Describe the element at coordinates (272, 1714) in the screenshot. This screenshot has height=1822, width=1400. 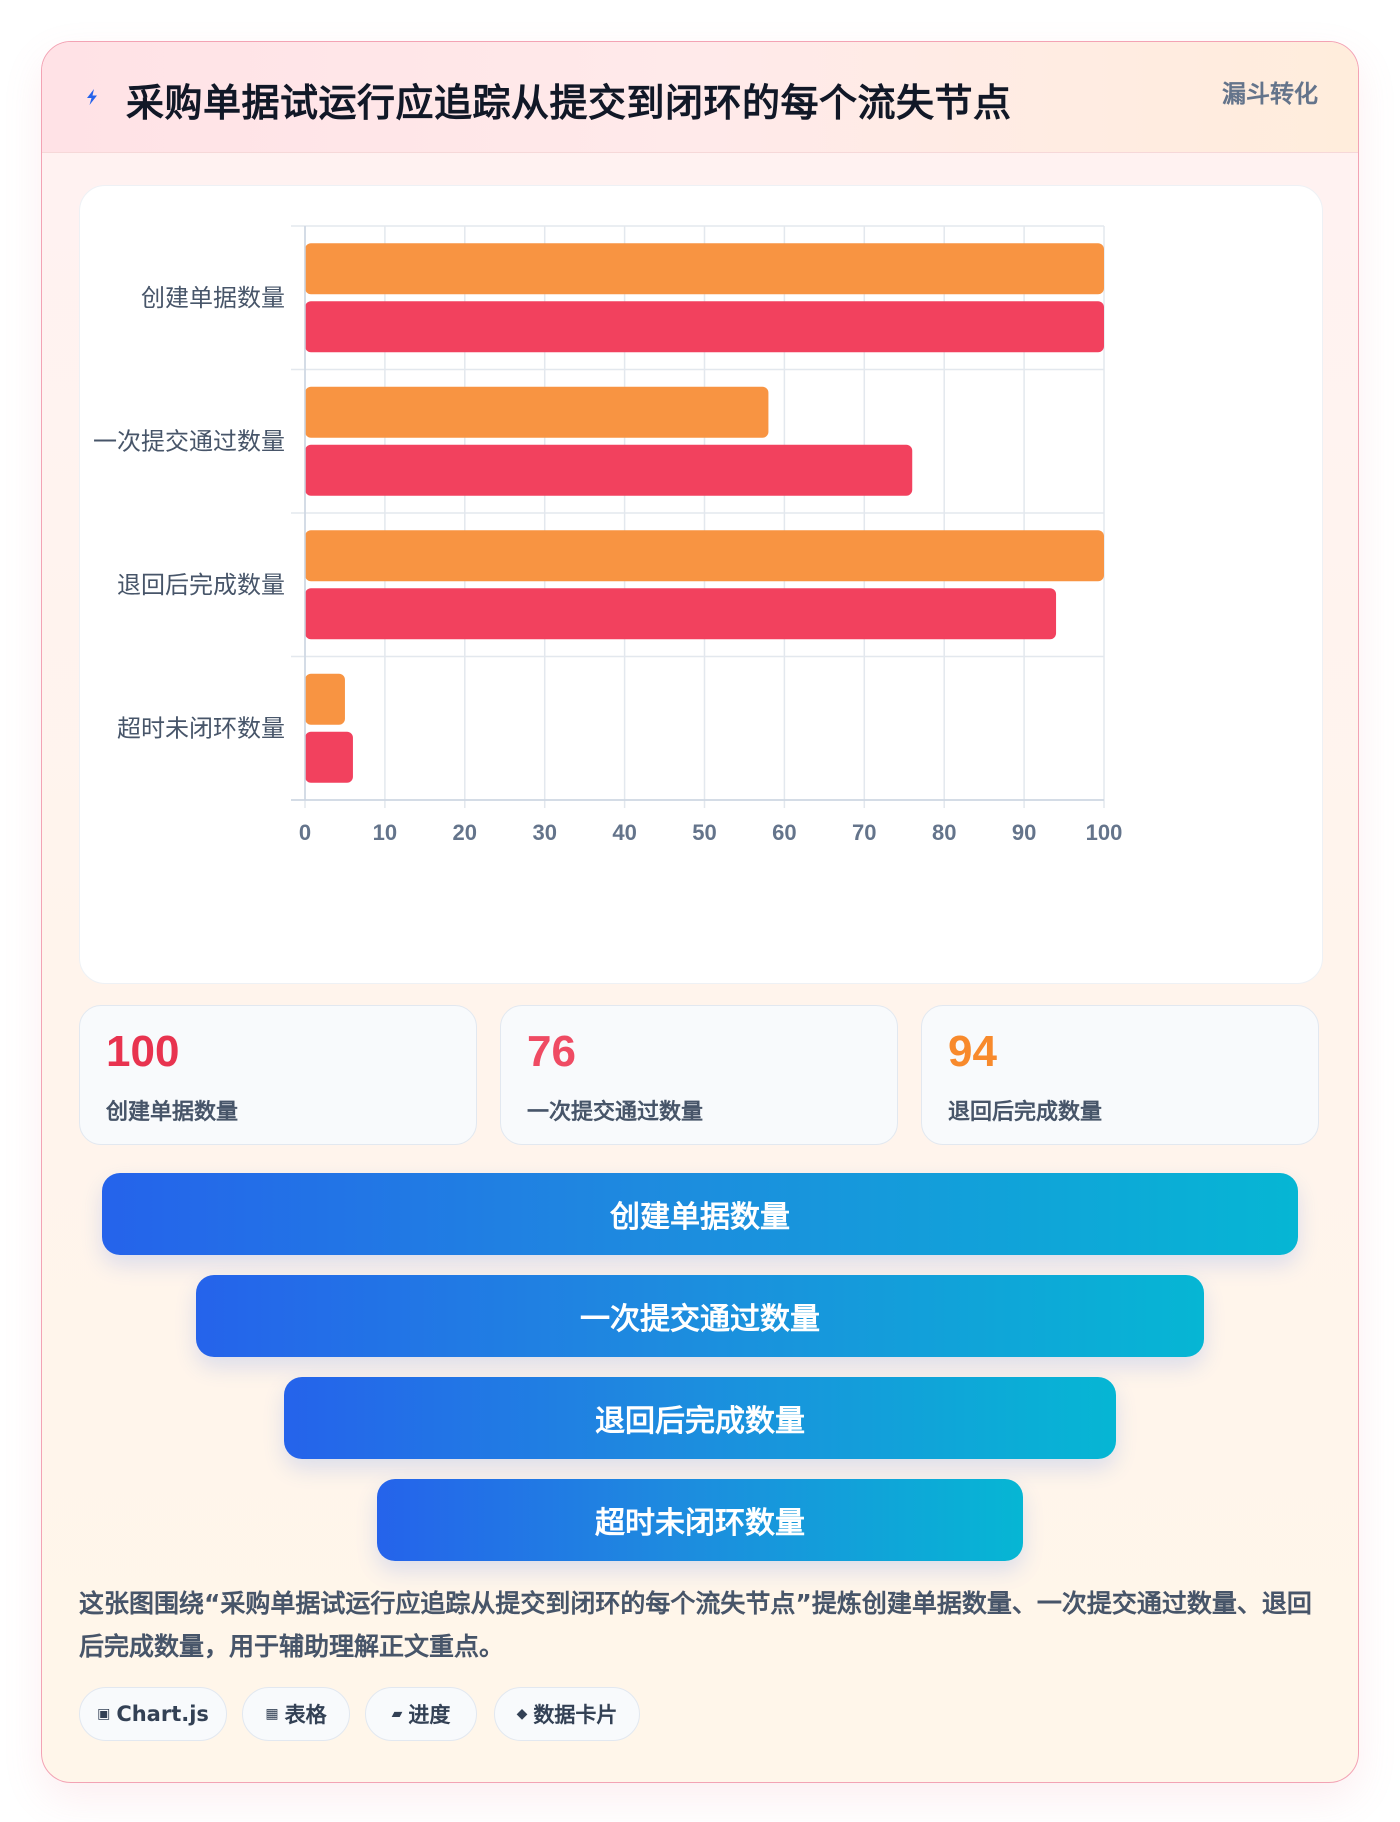
I see `table-icon: ▦` at that location.